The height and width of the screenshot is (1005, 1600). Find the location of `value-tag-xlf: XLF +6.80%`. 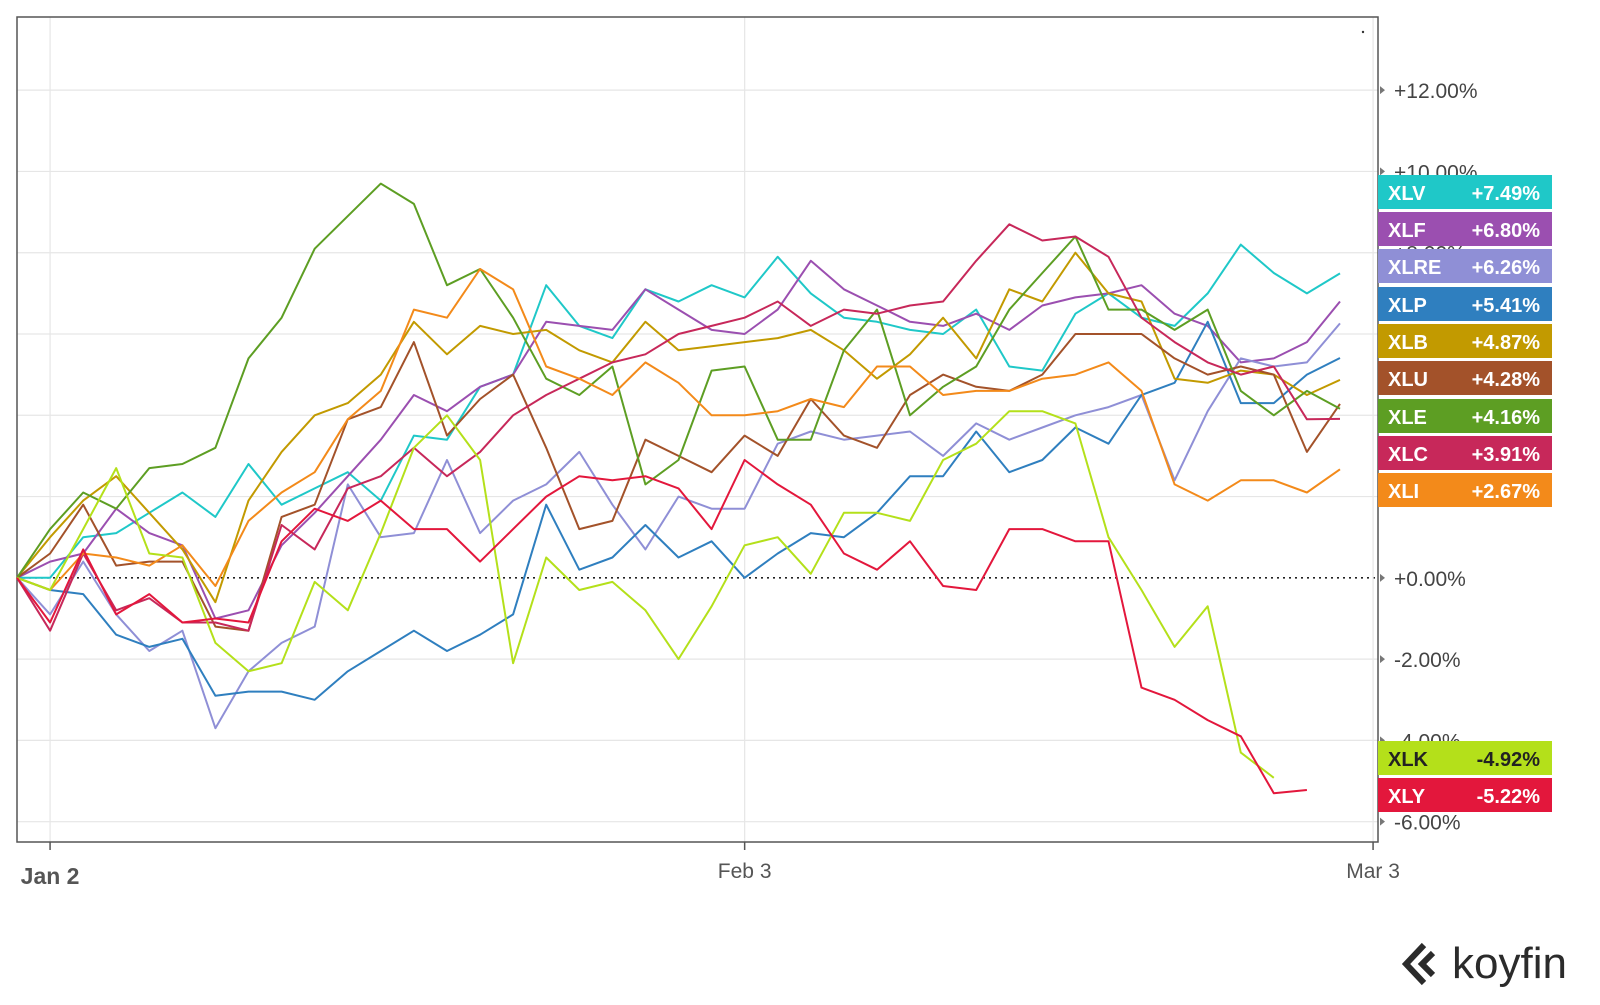

value-tag-xlf: XLF +6.80% is located at coordinates (1465, 229).